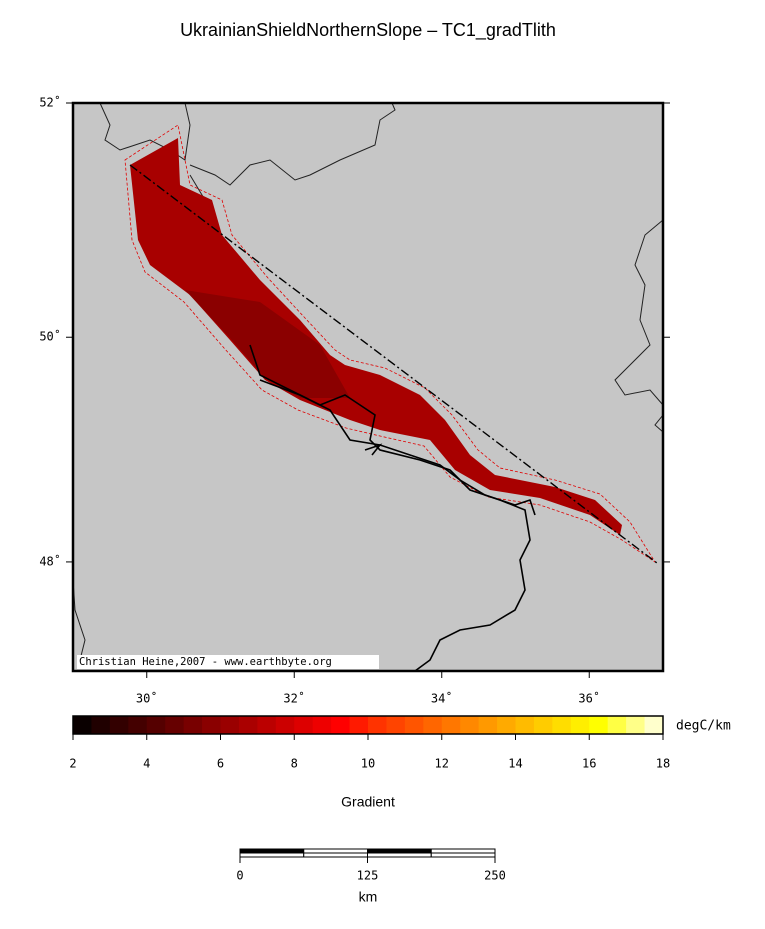 This screenshot has width=765, height=929. I want to click on colorbar-tick-label: 16, so click(589, 764).